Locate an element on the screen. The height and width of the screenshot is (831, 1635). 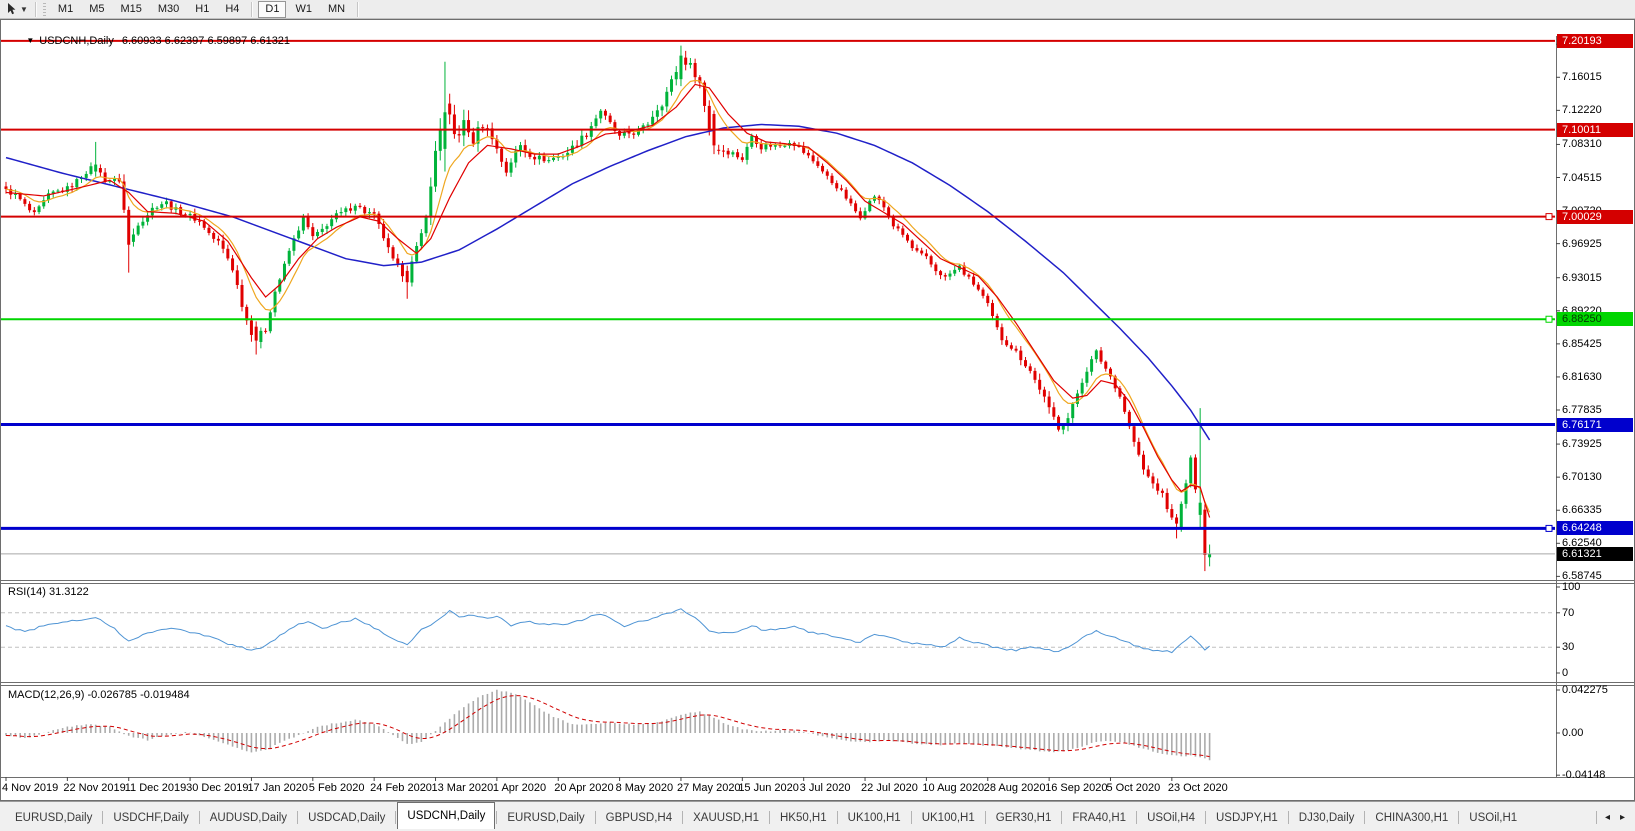
timeframe-button-m1: M1 is located at coordinates (65, 8).